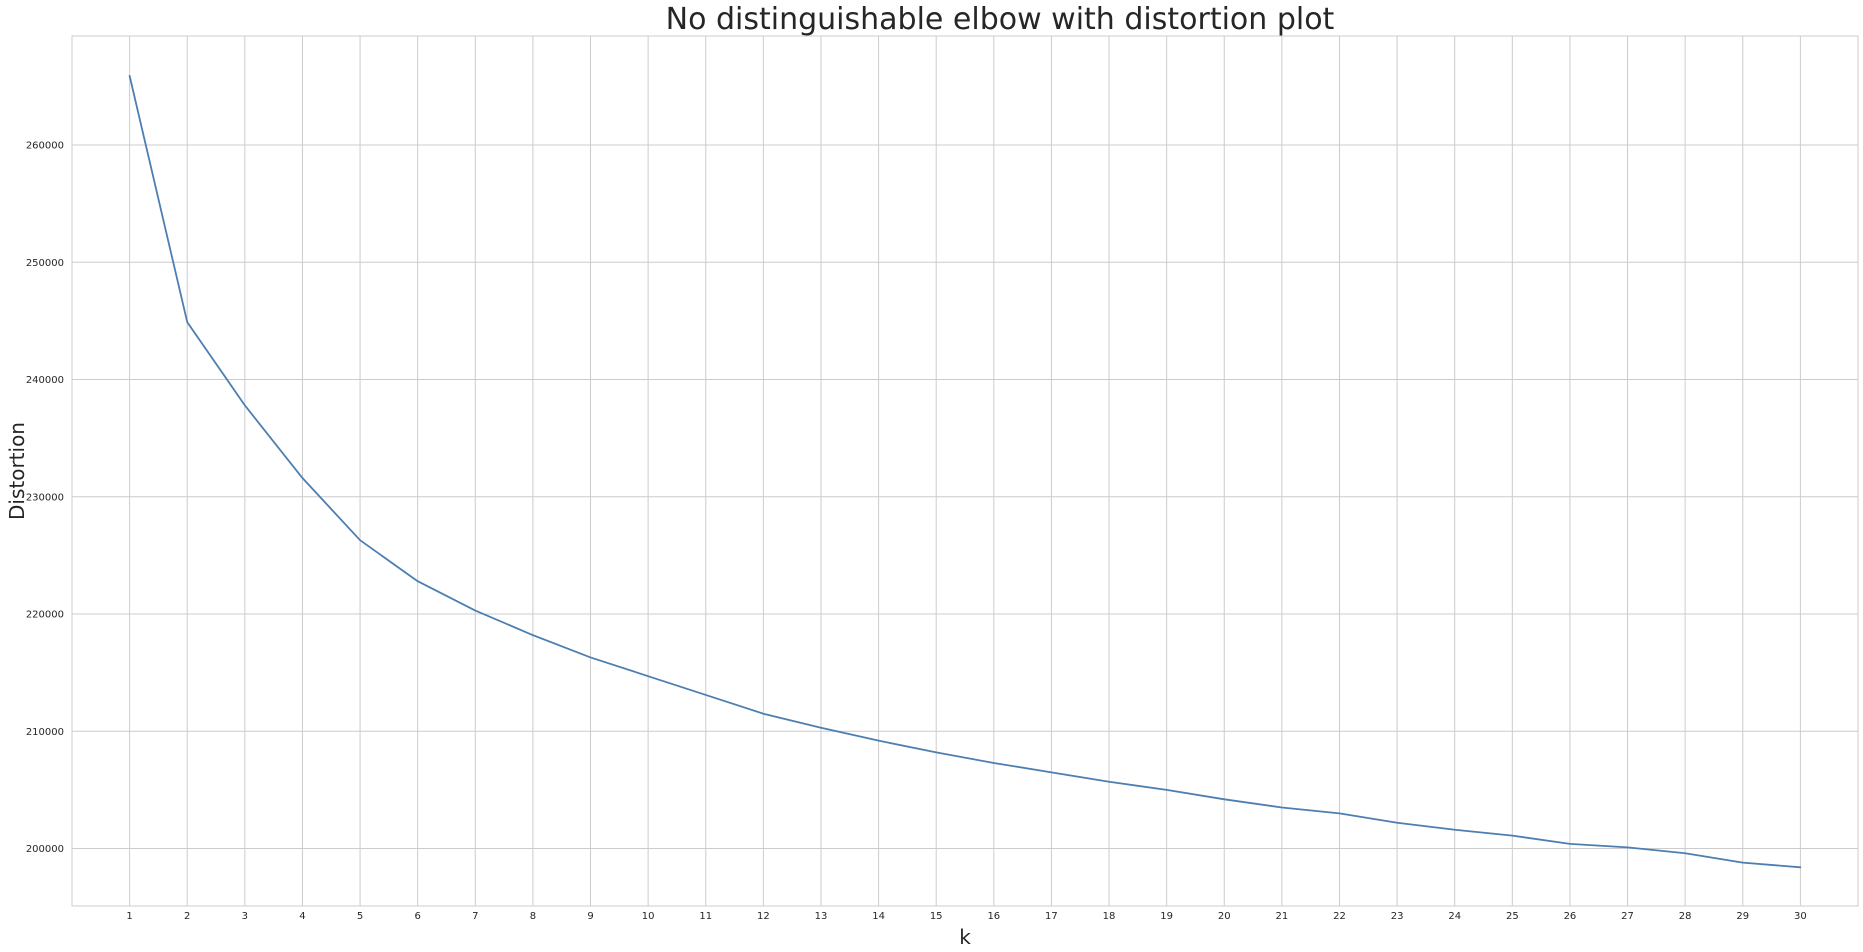 The width and height of the screenshot is (1863, 952). I want to click on x-tick-label: 16, so click(993, 916).